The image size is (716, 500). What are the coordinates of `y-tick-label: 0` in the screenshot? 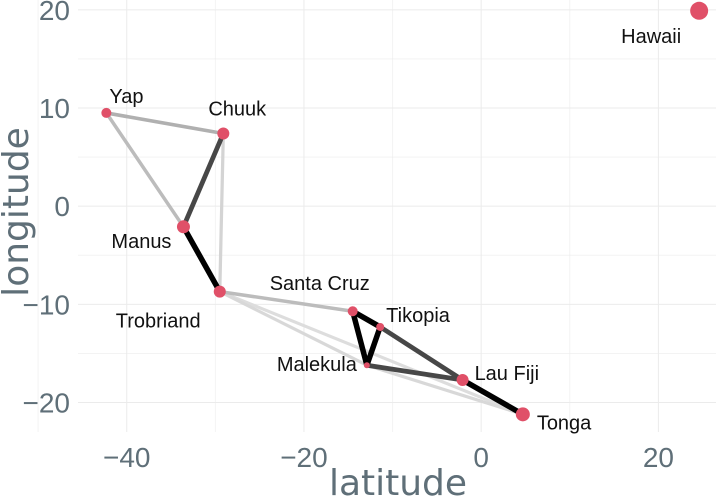 It's located at (62, 206).